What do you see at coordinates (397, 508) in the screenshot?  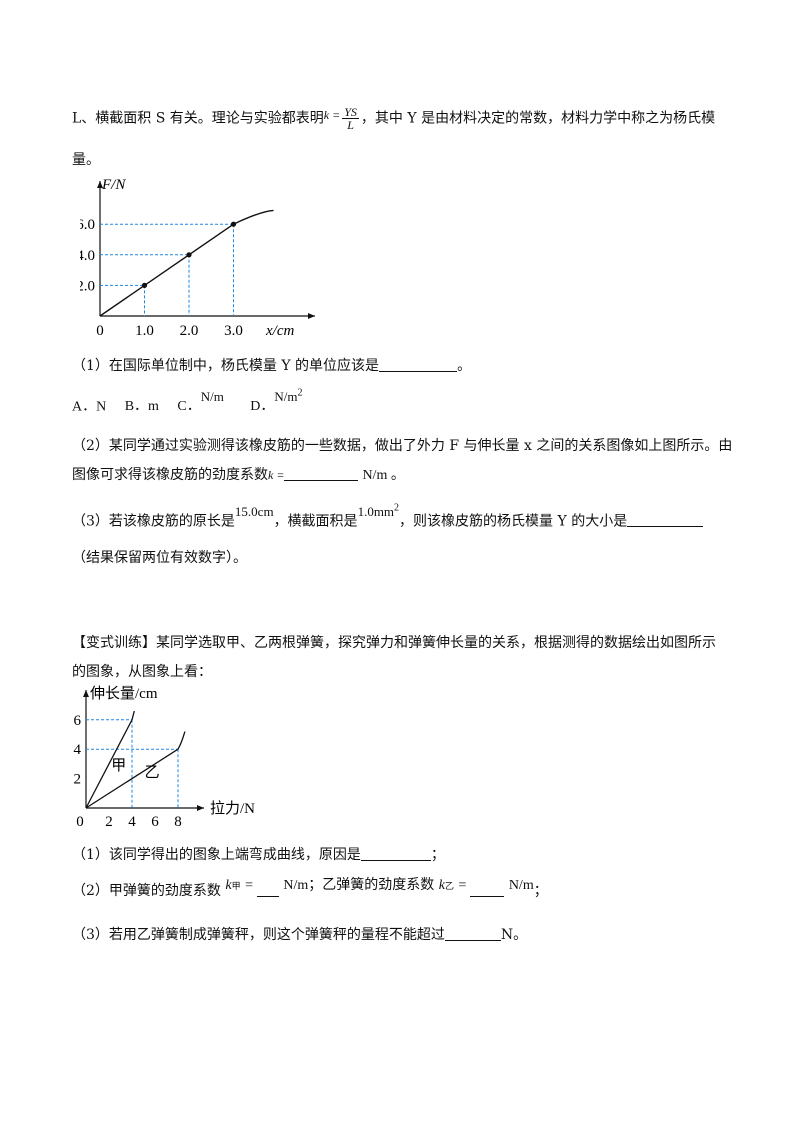 I see `q3-area-sup: 2` at bounding box center [397, 508].